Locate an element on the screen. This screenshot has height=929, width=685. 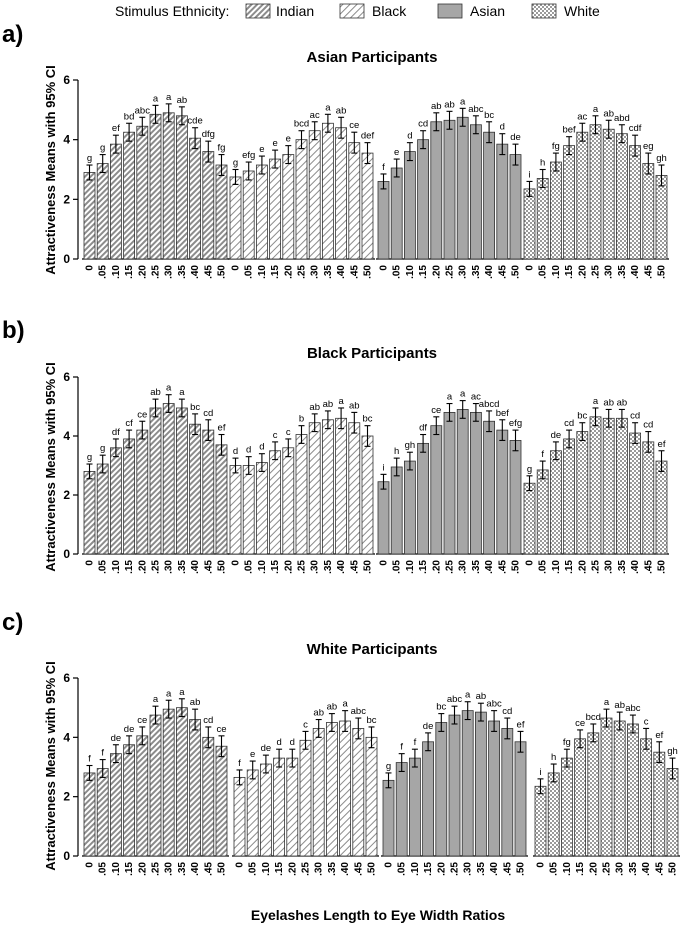
significance-letter: ce is located at coordinates (354, 125).